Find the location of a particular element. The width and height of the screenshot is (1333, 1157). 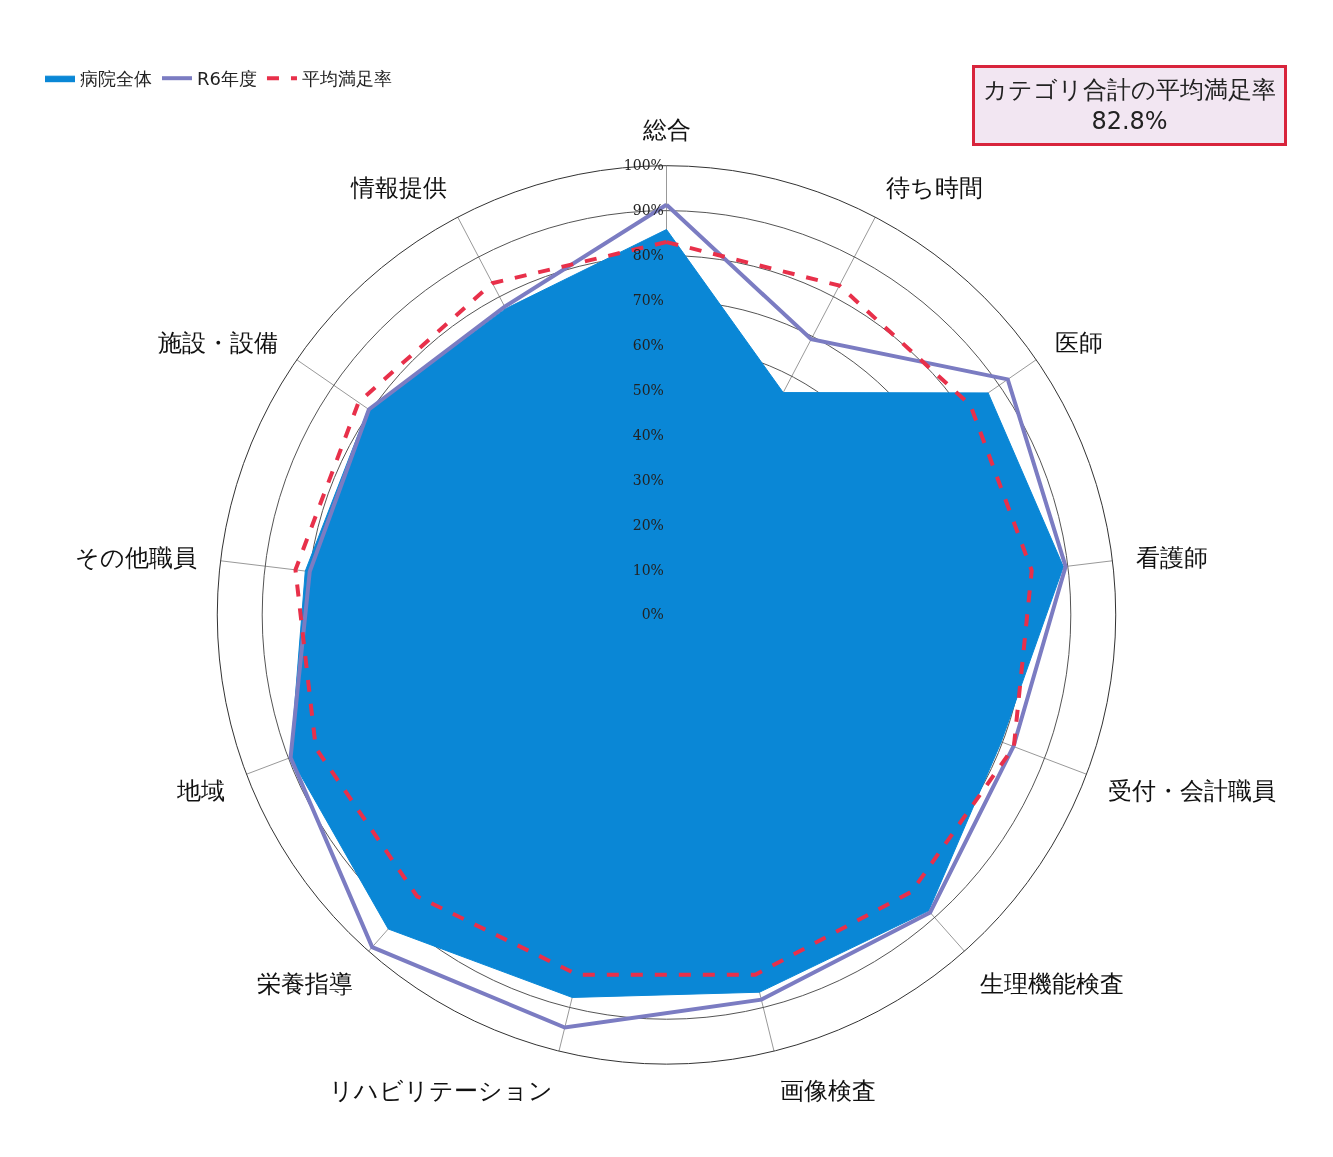

y-tick-label: 40% is located at coordinates (648, 434).